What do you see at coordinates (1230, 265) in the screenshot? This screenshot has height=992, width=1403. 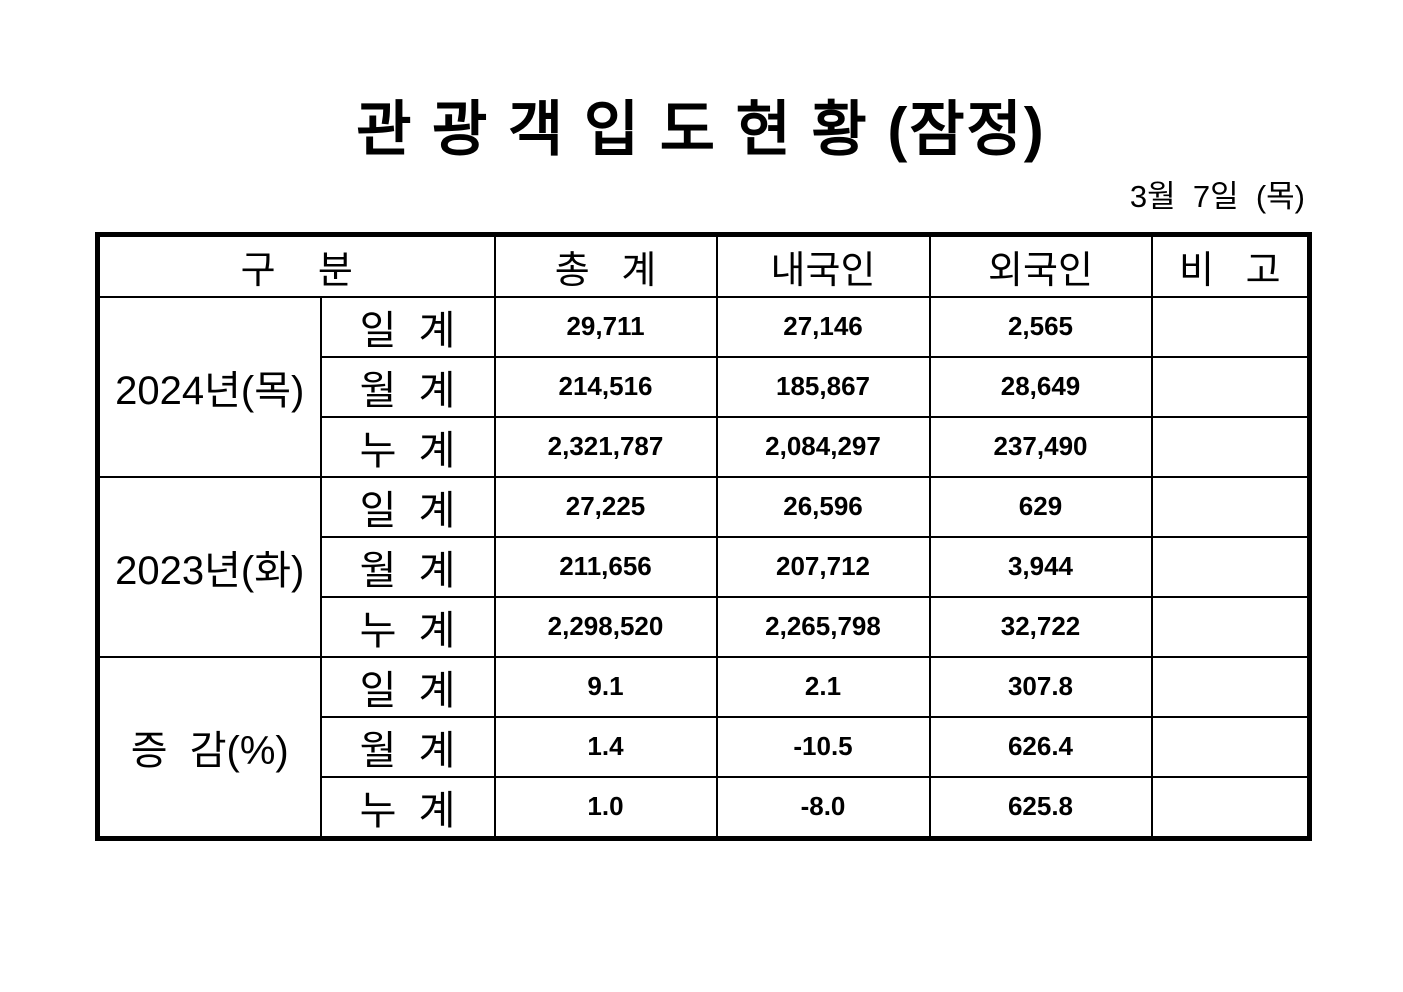 I see `col-header-note: 비 고` at bounding box center [1230, 265].